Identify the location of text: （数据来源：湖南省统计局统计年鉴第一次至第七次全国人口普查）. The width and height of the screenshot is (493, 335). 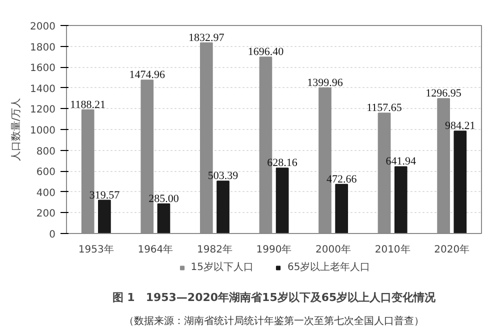
(274, 321).